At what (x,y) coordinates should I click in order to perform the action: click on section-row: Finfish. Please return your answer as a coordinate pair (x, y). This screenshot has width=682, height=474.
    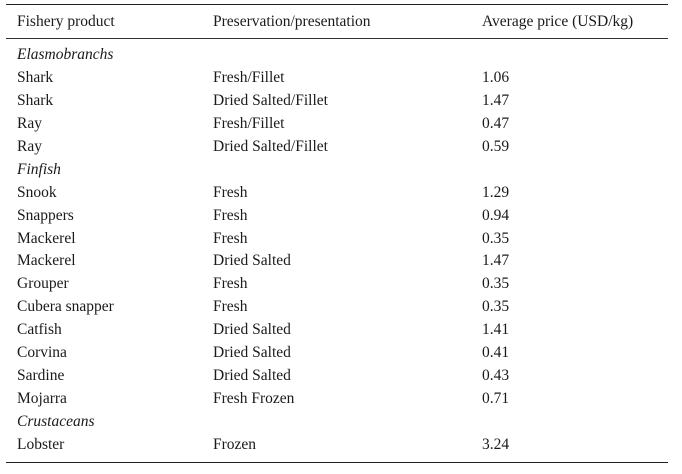
    Looking at the image, I should click on (337, 169).